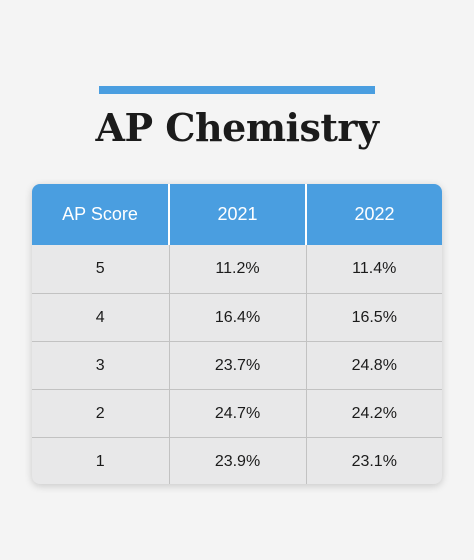  Describe the element at coordinates (373, 214) in the screenshot. I see `column-header-2022: 2022` at that location.